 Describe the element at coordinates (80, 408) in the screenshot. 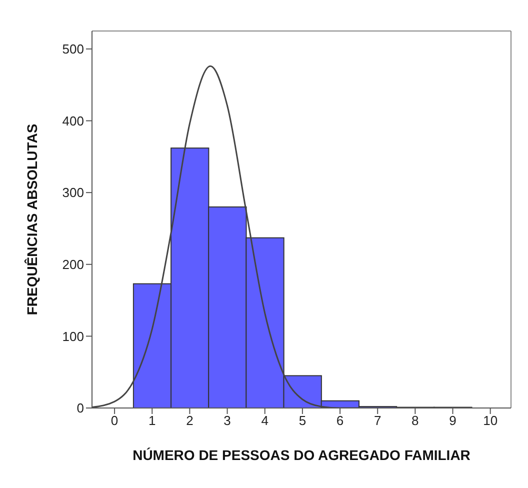

I see `y-tick-label: 0` at that location.